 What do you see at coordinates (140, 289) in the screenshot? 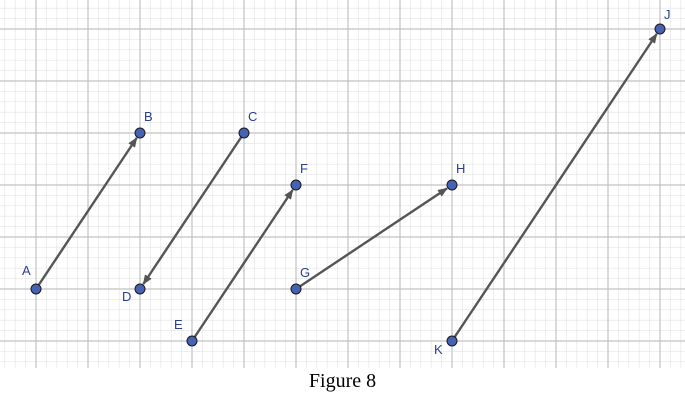
I see `point-d` at bounding box center [140, 289].